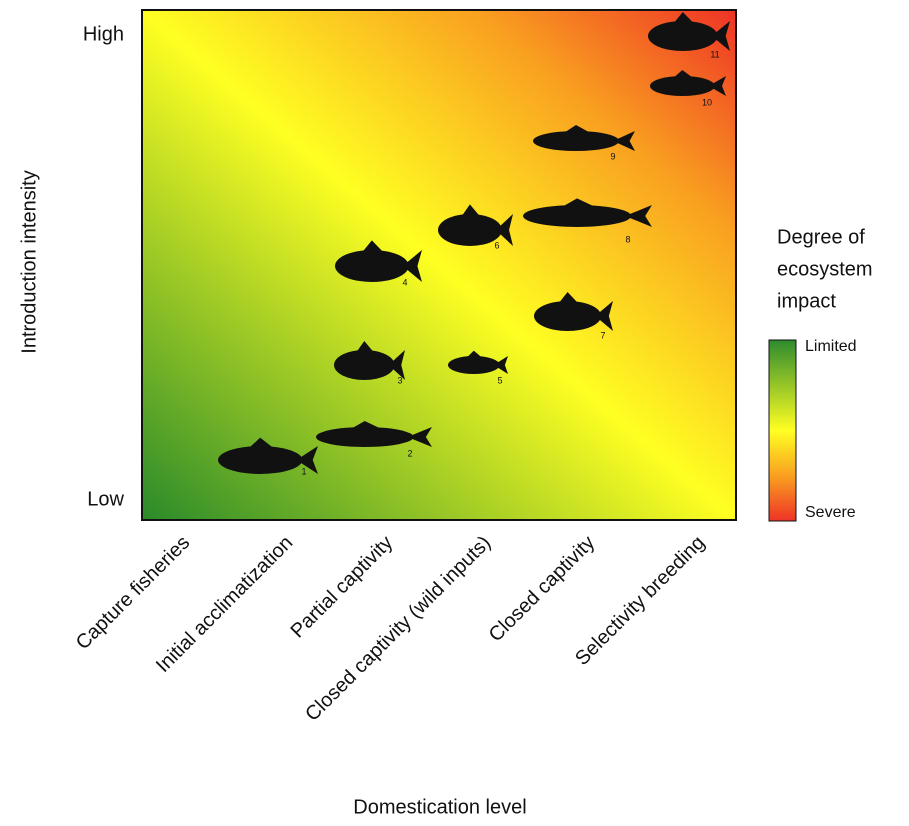 The width and height of the screenshot is (909, 826). I want to click on fish-number: 11, so click(714, 54).